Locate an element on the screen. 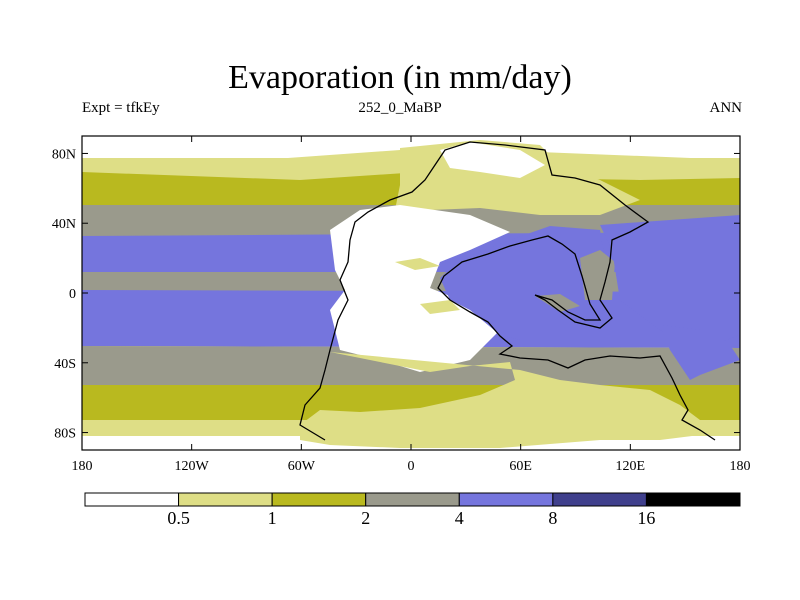  season-label: ANN is located at coordinates (726, 108).